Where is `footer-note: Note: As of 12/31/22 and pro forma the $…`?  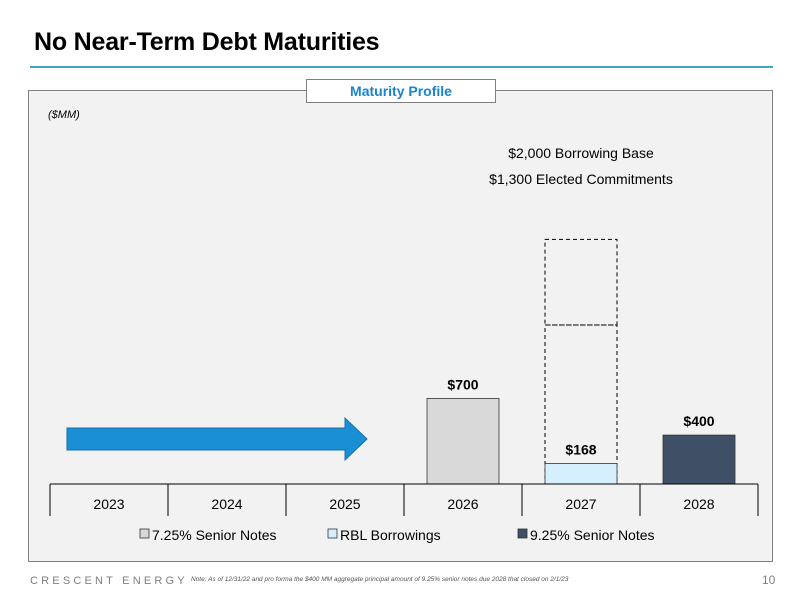
footer-note: Note: As of 12/31/22 and pro forma the $… is located at coordinates (380, 579).